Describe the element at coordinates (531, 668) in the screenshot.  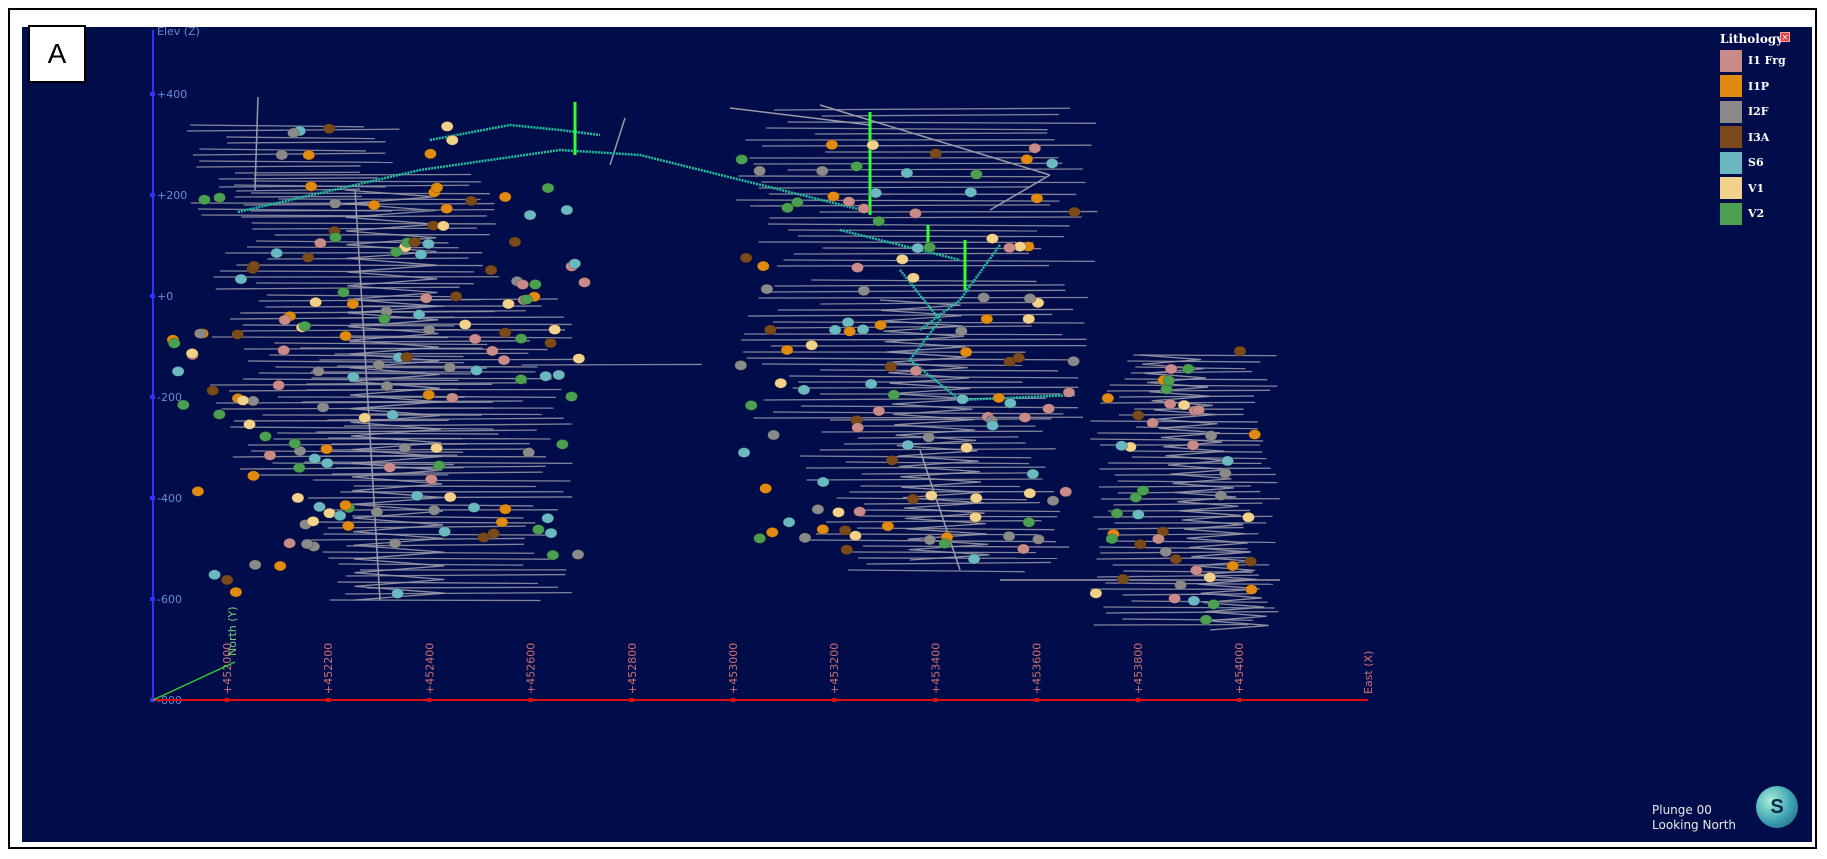
I see `x-tick-label: +452600` at that location.